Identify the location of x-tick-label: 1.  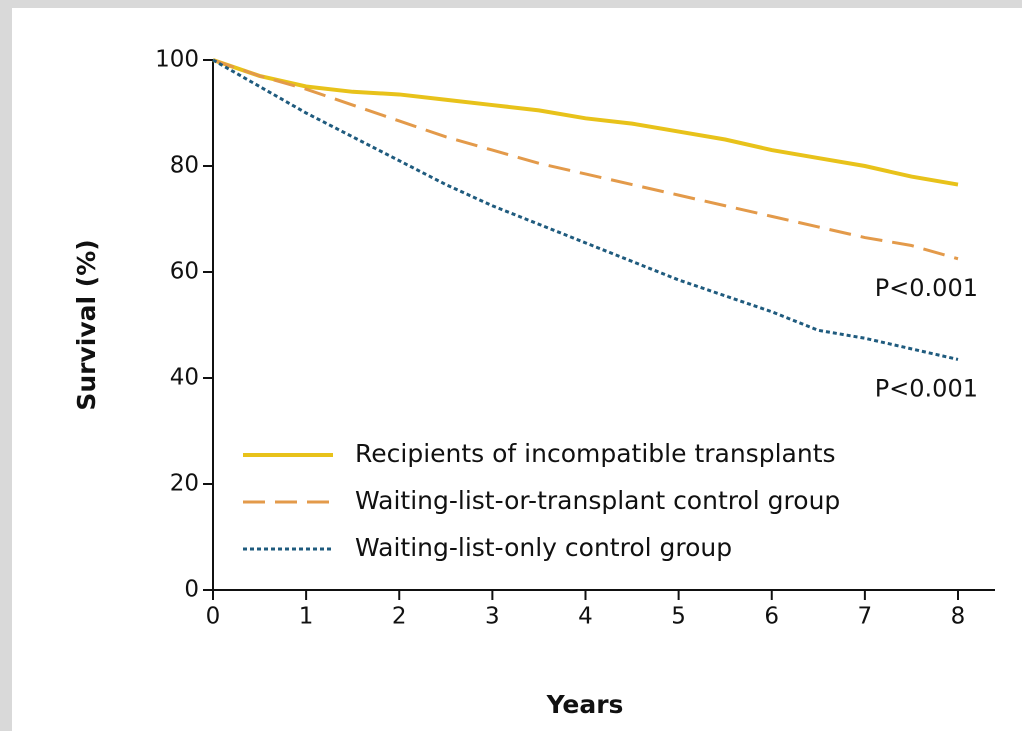
(306, 617).